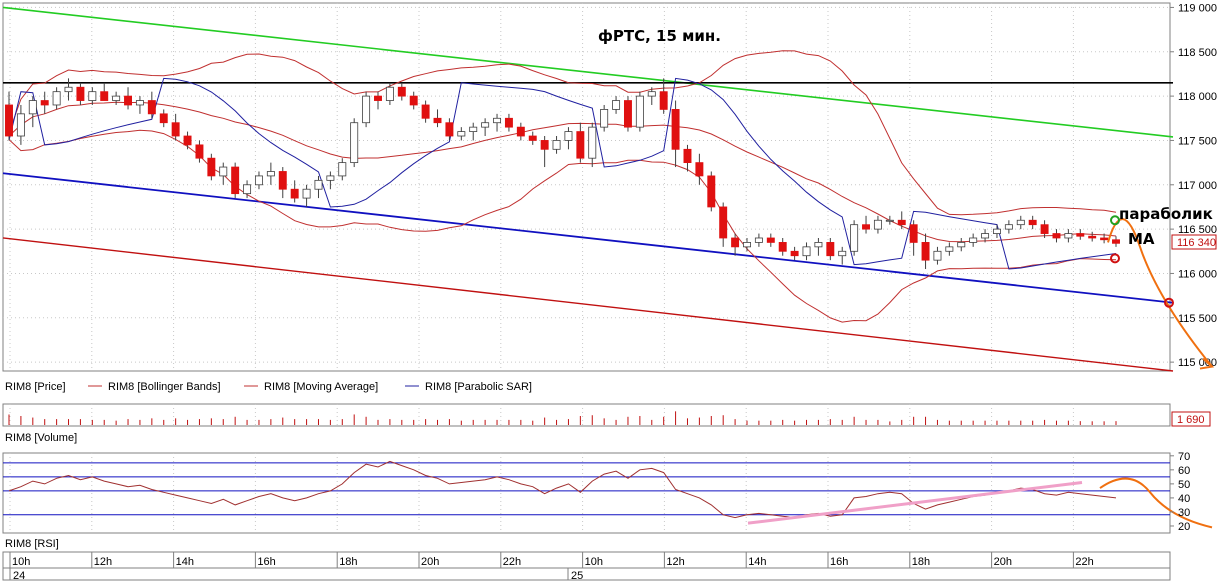 This screenshot has width=1218, height=583. I want to click on rsi-line, so click(562, 489).